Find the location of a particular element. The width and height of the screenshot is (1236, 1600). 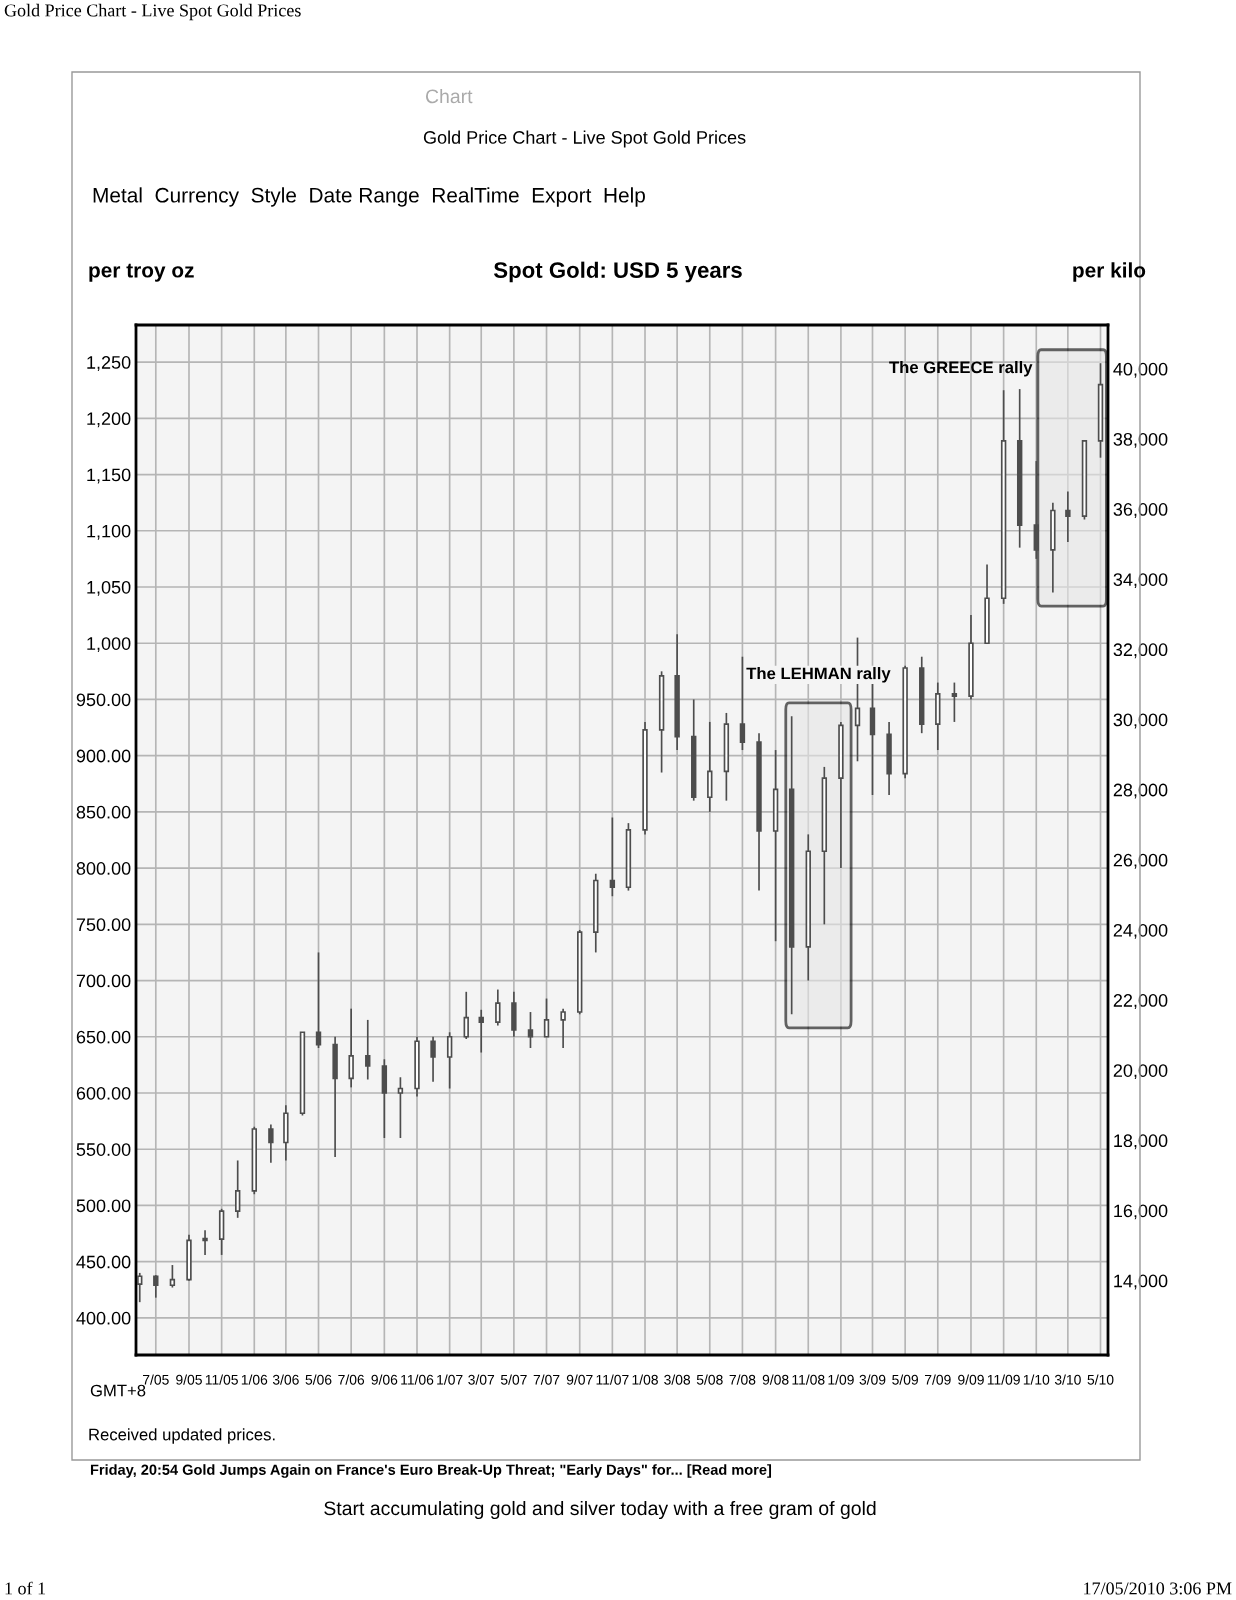

x-tick-label: 11/06 is located at coordinates (417, 1379).